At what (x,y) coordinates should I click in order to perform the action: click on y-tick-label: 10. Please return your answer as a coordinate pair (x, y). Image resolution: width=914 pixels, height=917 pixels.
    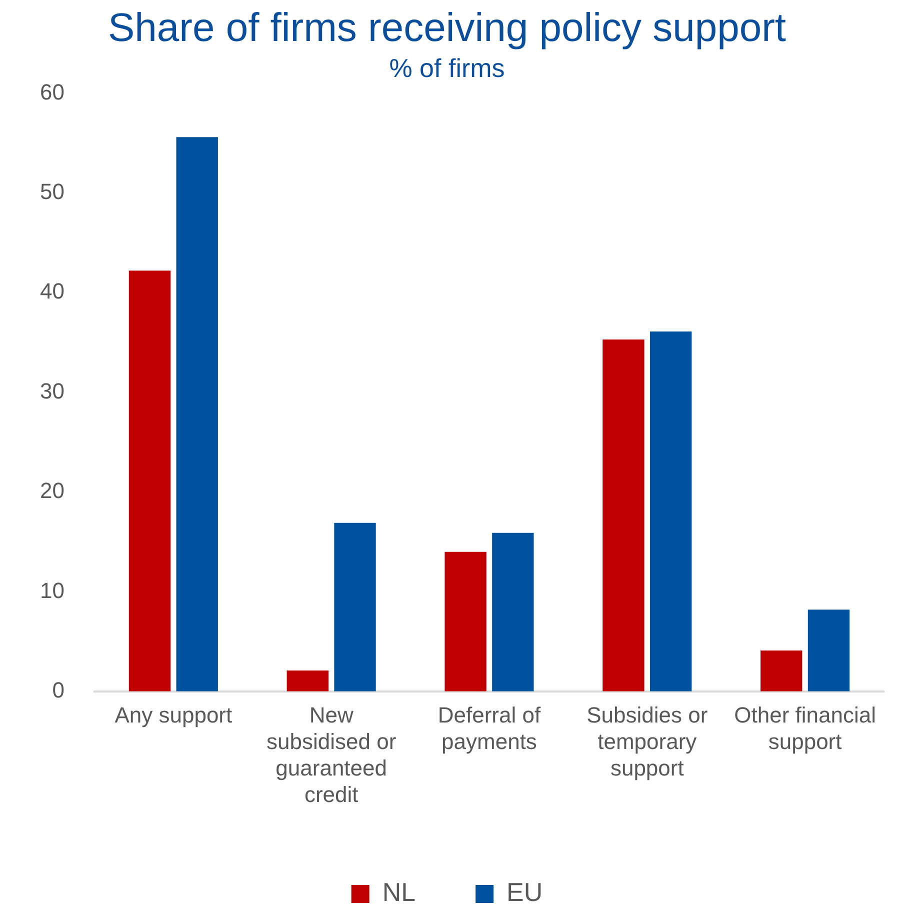
    Looking at the image, I should click on (52, 590).